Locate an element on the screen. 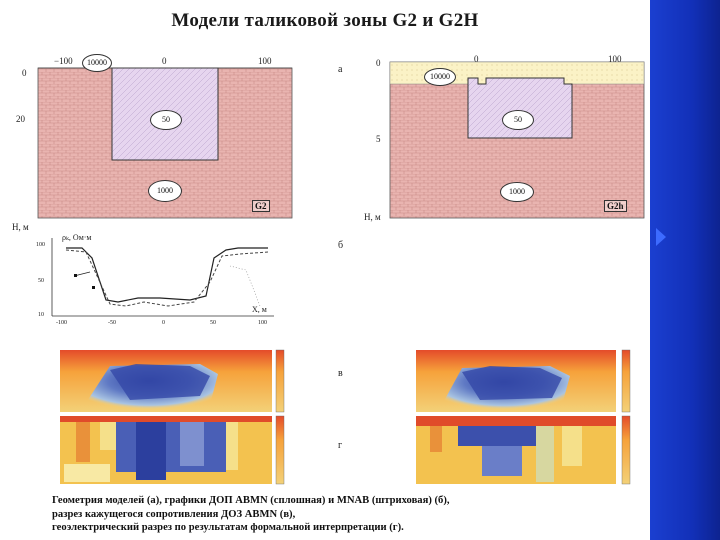 Image resolution: width=720 pixels, height=540 pixels. g2-axis-label: H, м is located at coordinates (20, 227).